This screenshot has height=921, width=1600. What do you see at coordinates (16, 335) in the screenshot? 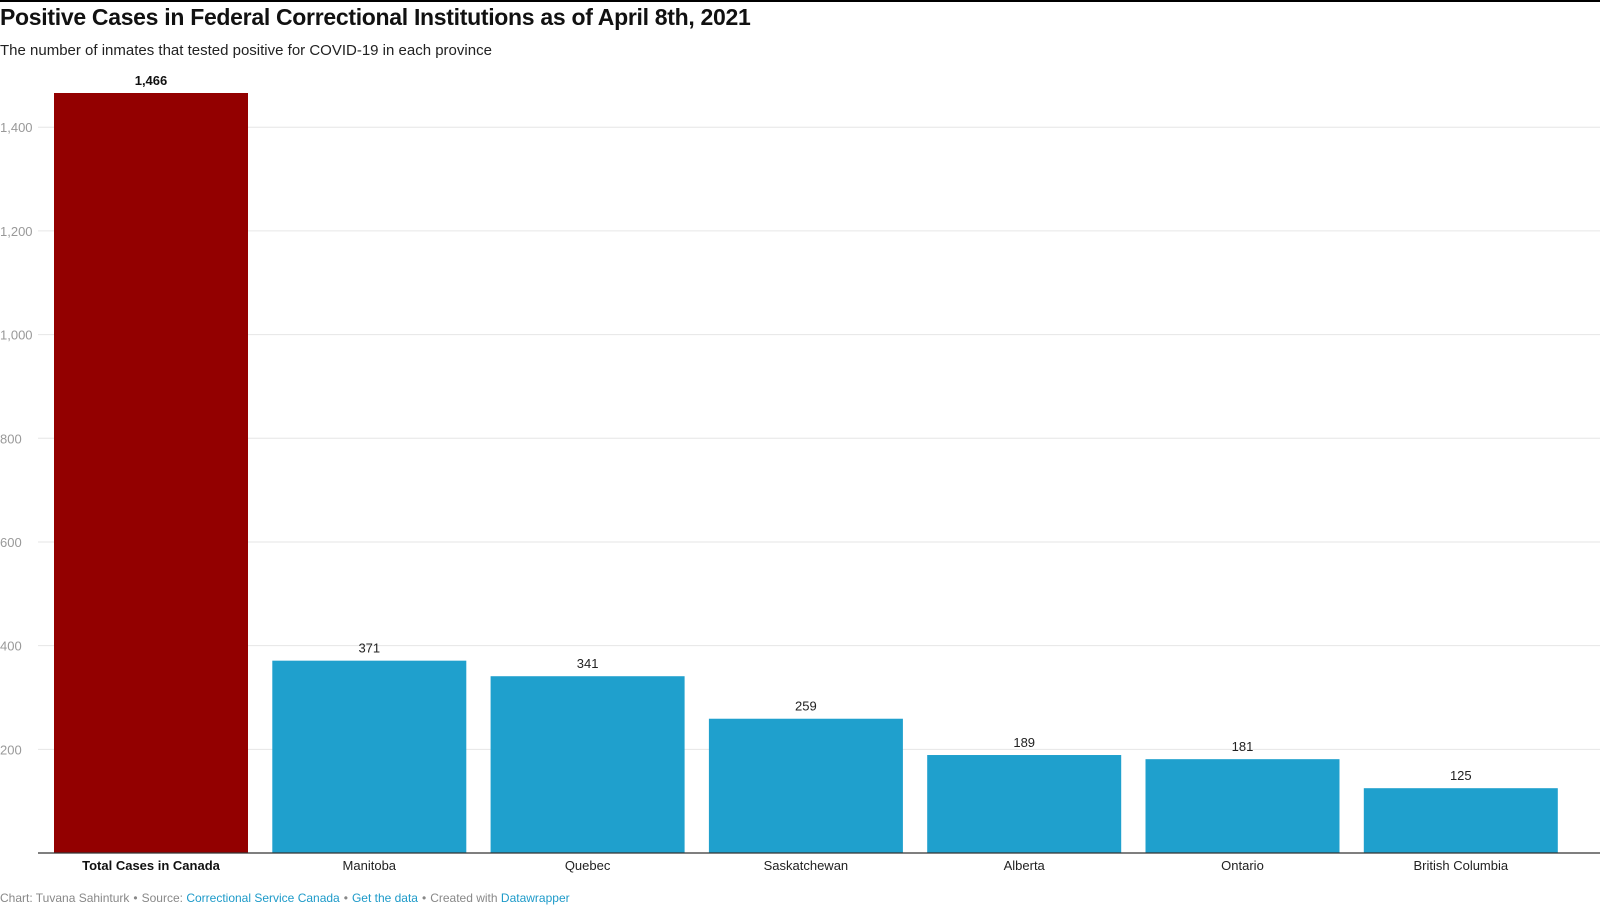
I see `y-tick-label: 1,000` at bounding box center [16, 335].